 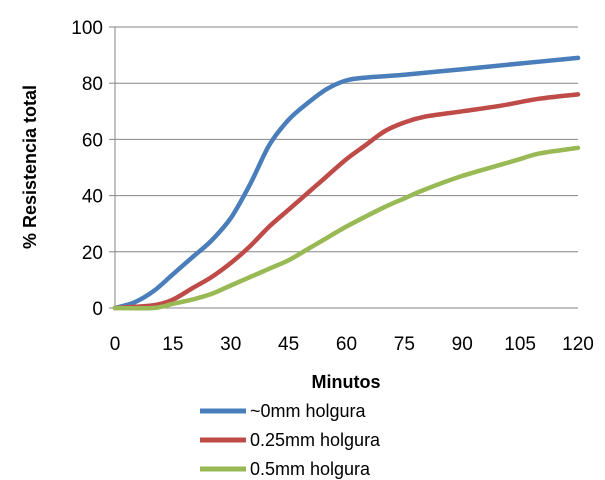 What do you see at coordinates (288, 344) in the screenshot?
I see `x-tick-label: 45` at bounding box center [288, 344].